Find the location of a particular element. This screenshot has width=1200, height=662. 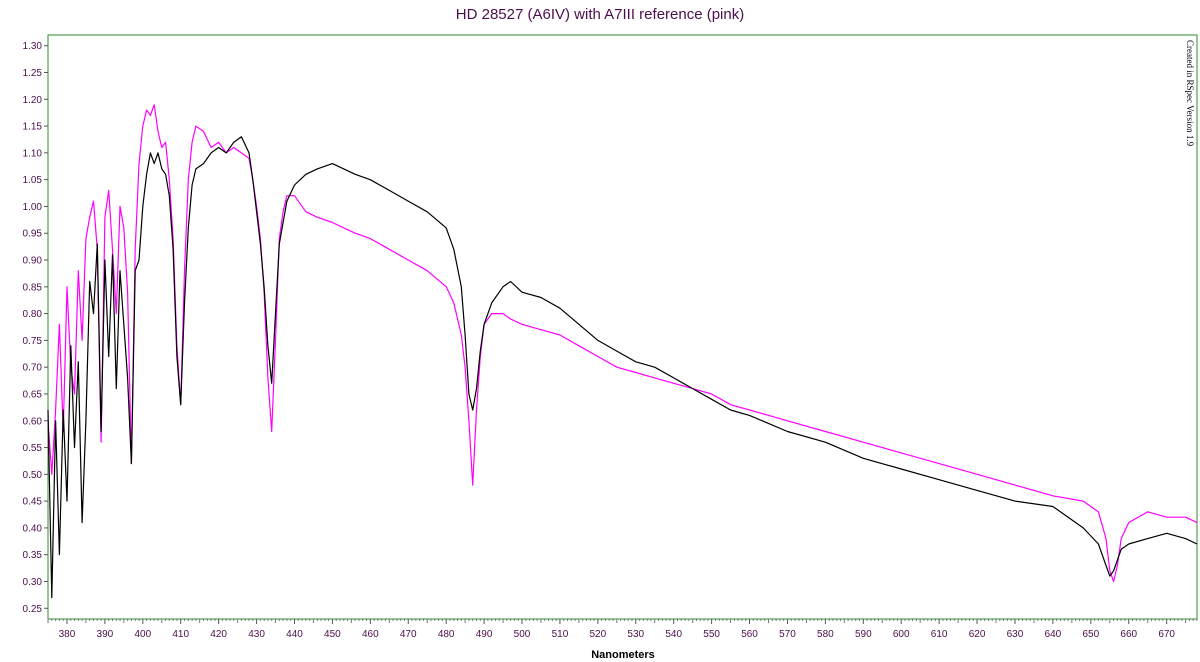

y-tick-label: 0.70 is located at coordinates (33, 368).